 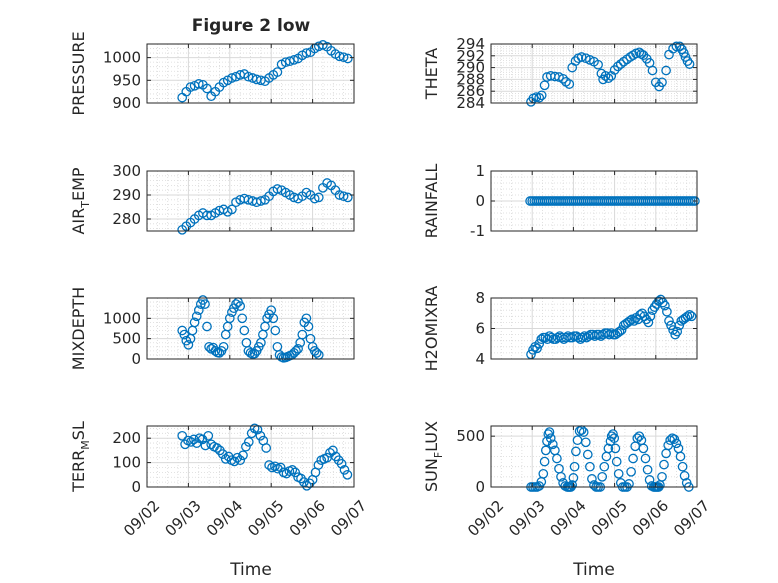 I want to click on y-tick-label: 284, so click(x=470, y=103).